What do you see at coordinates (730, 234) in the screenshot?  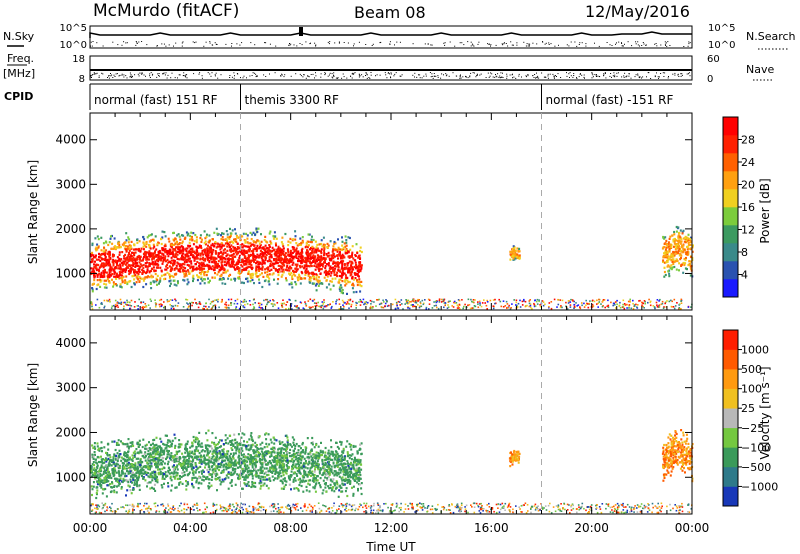 I see `colorbar-swatch` at bounding box center [730, 234].